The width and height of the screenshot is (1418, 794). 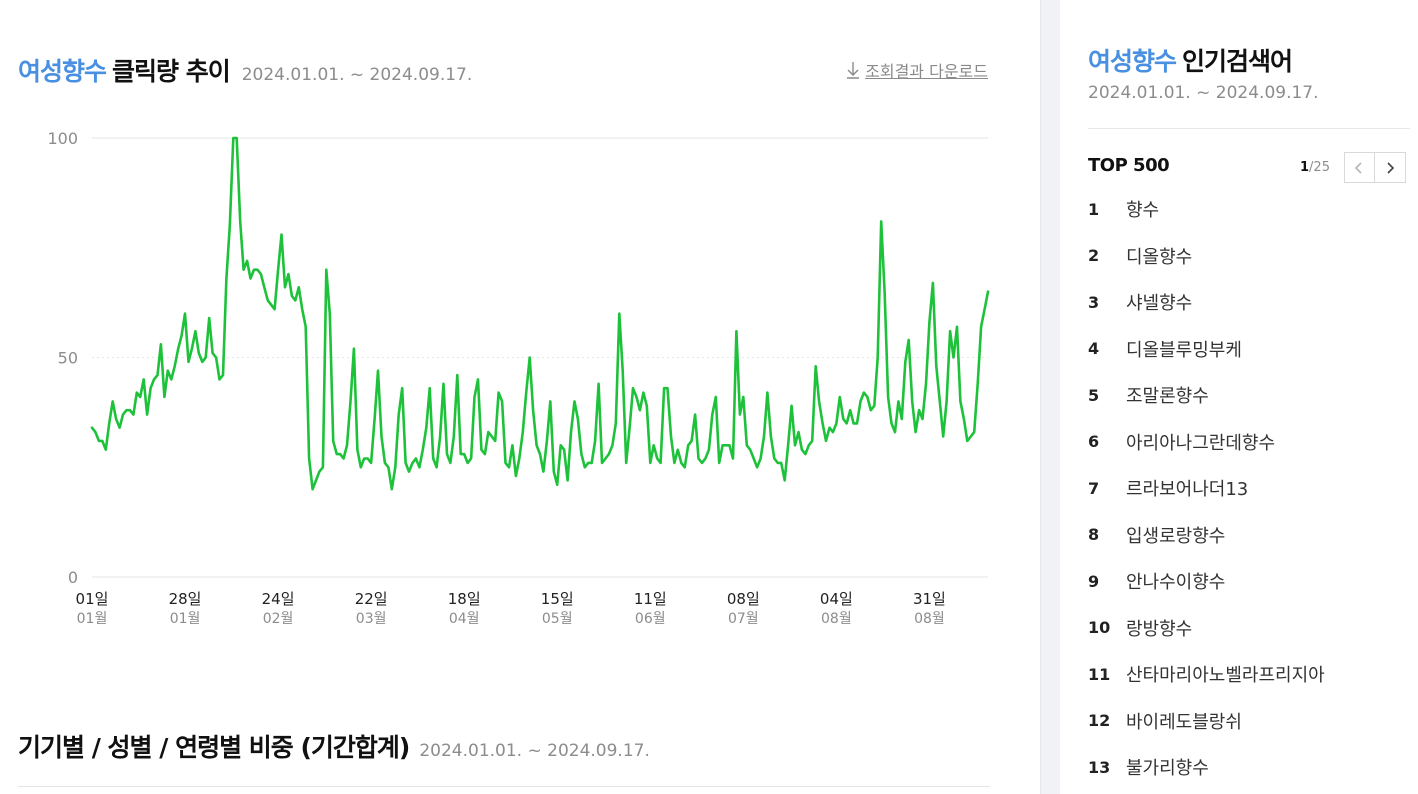 What do you see at coordinates (1094, 256) in the screenshot?
I see `keyword-rank: 2` at bounding box center [1094, 256].